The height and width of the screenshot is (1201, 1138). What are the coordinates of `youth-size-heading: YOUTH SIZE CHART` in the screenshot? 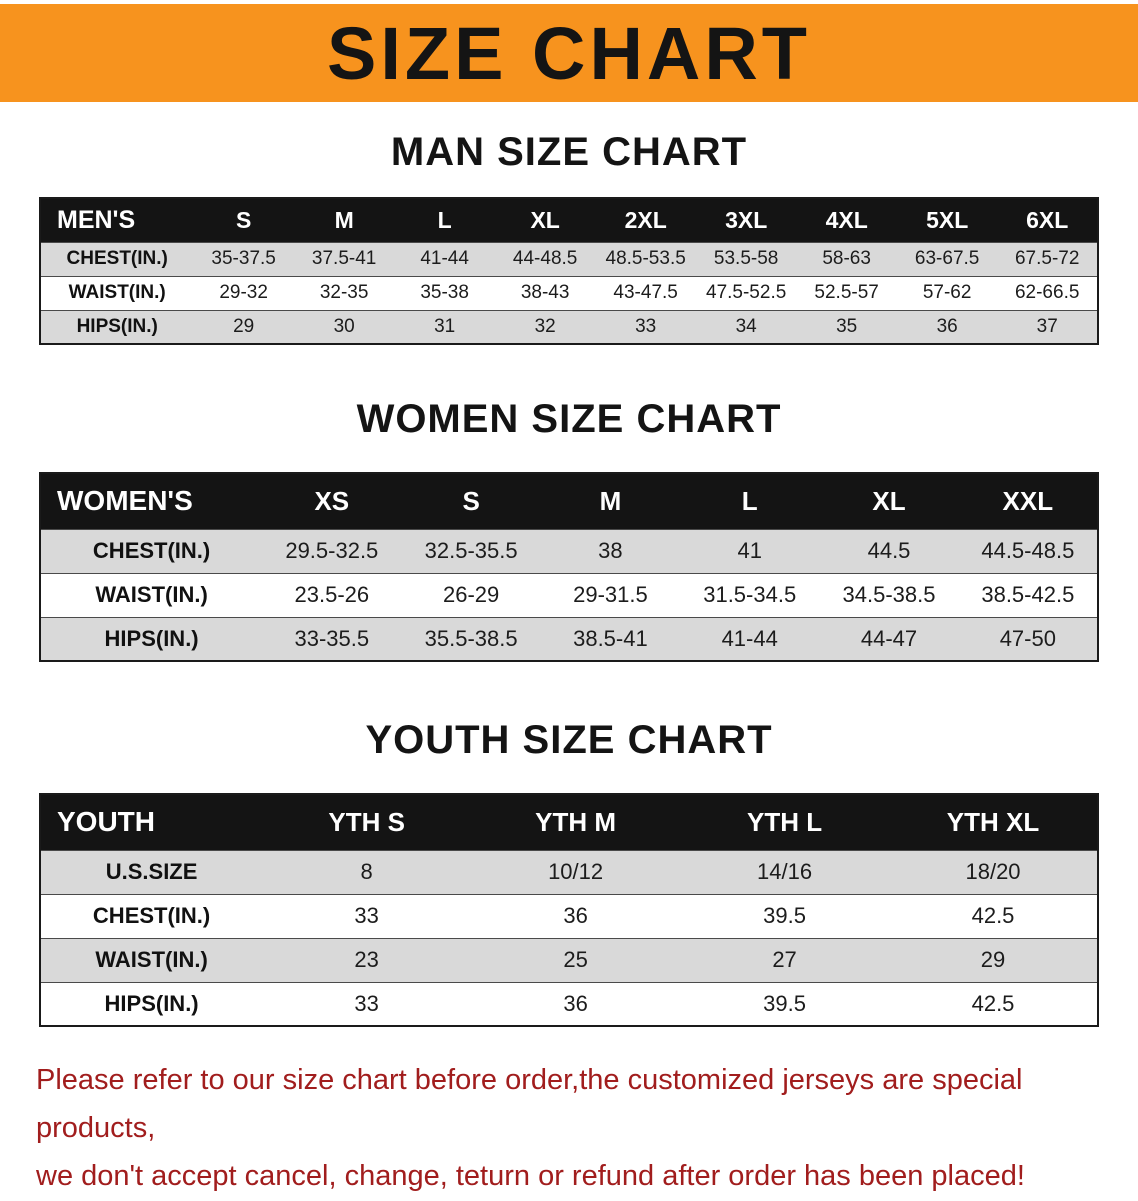 It's located at (569, 740).